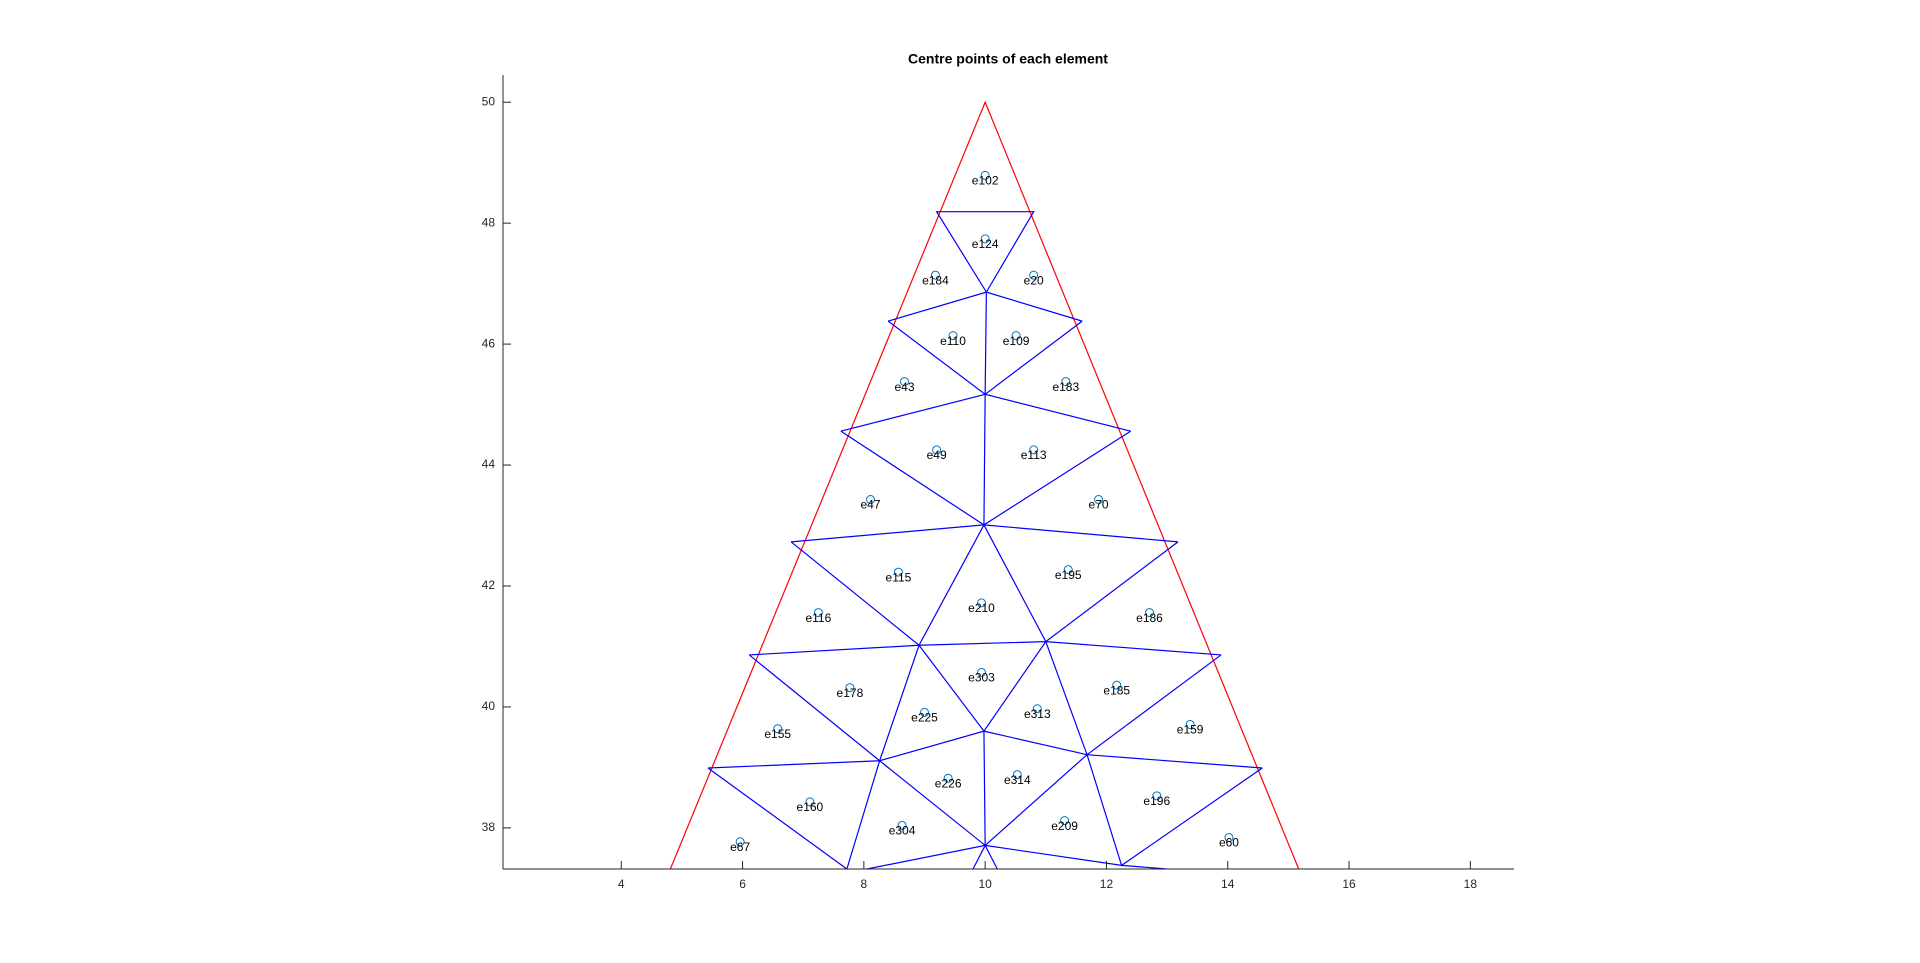 Image resolution: width=1920 pixels, height=963 pixels. Describe the element at coordinates (1190, 730) in the screenshot. I see `point-label: e159` at that location.